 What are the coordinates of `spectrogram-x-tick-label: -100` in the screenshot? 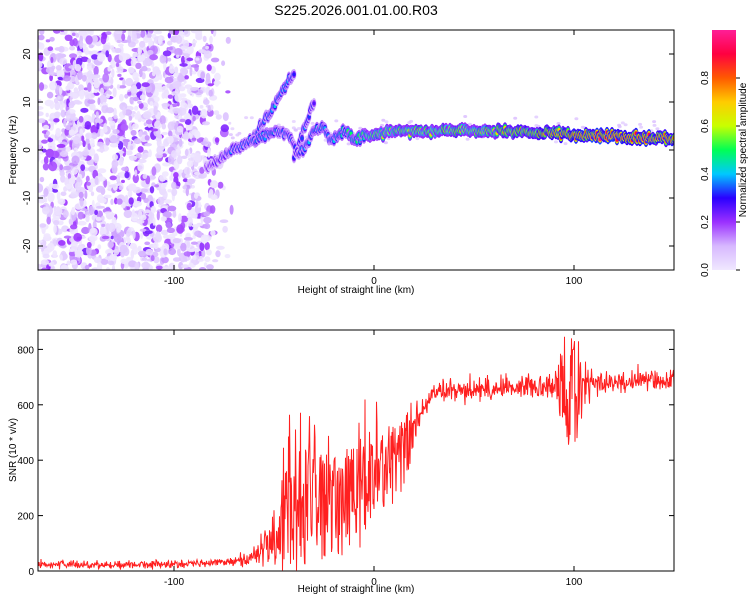 It's located at (174, 281).